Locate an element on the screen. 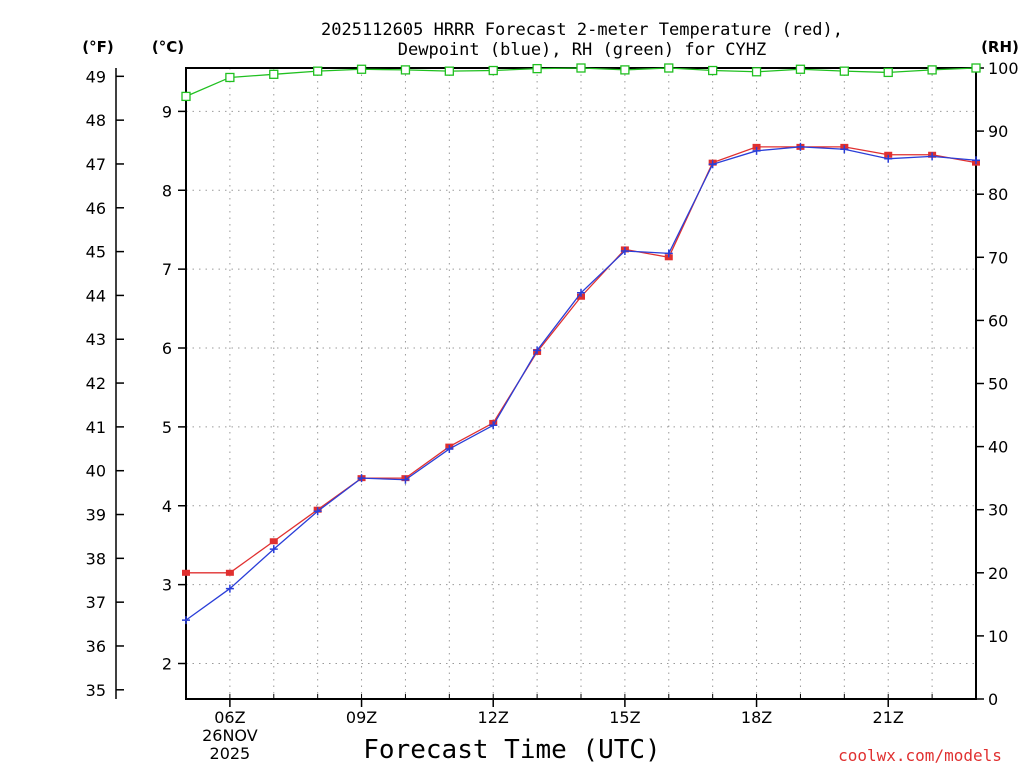 The width and height of the screenshot is (1024, 768). celsius-tick-label: 3 is located at coordinates (167, 585).